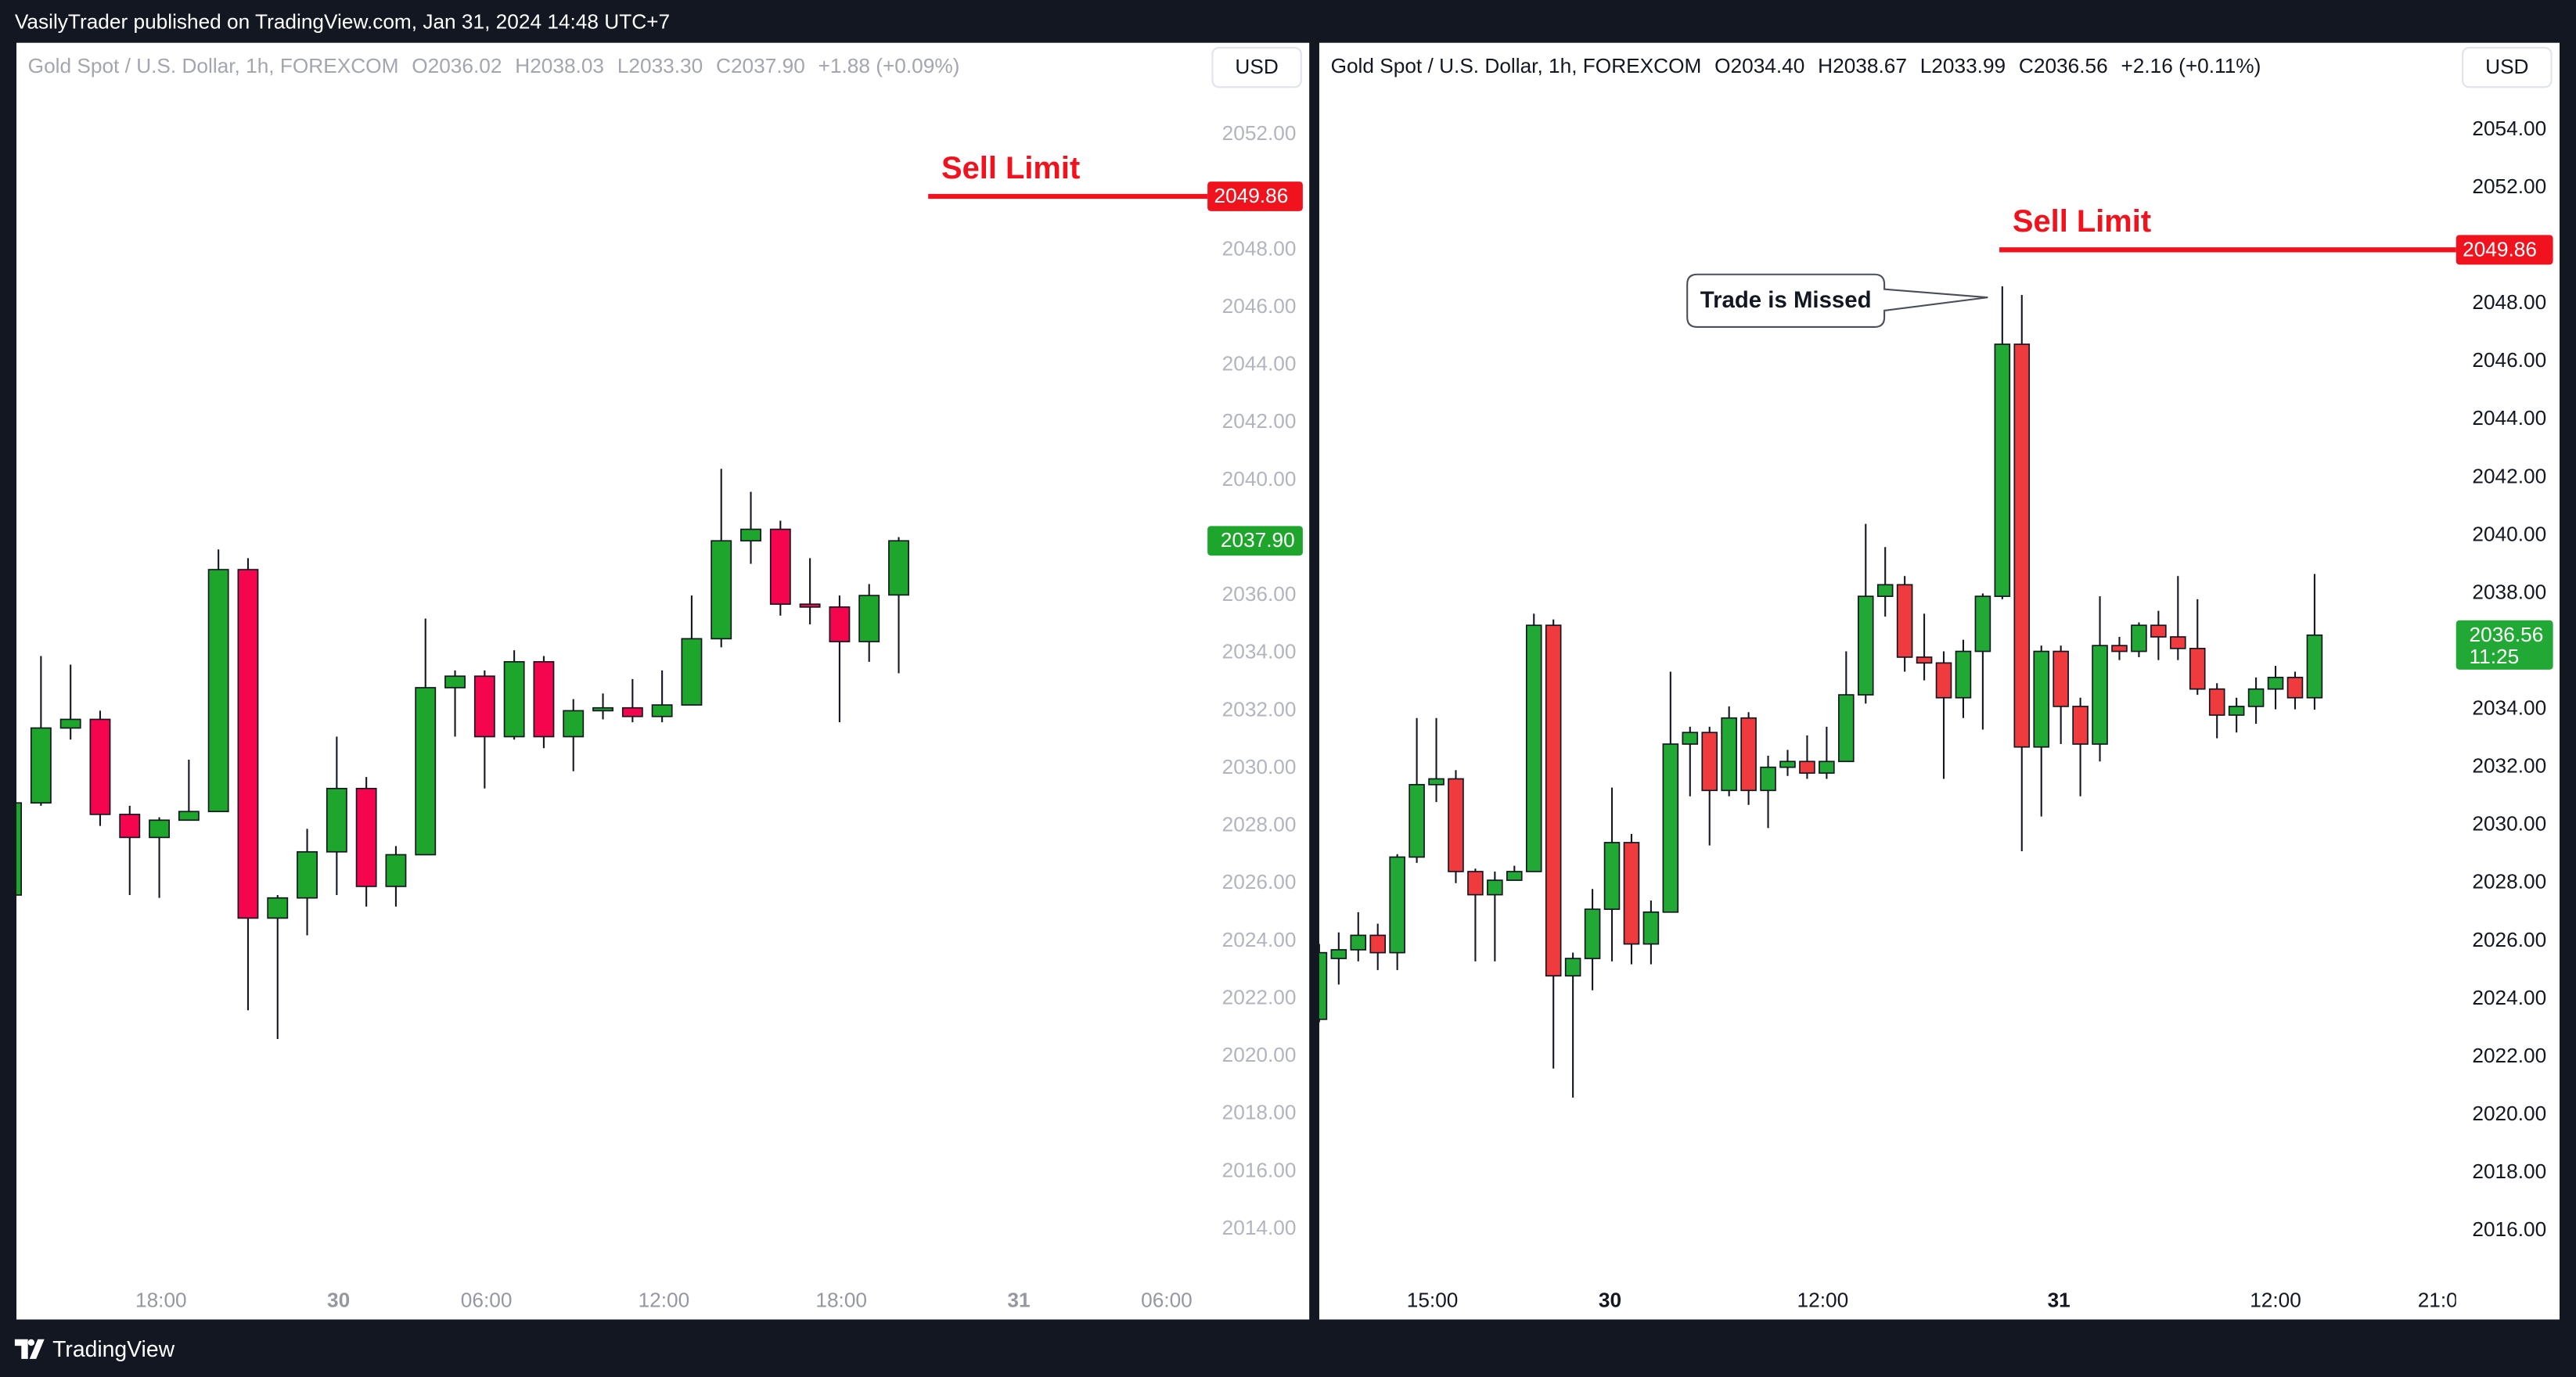 The height and width of the screenshot is (1377, 2576). Describe the element at coordinates (2509, 824) in the screenshot. I see `y-tick-label: 2030.00` at that location.